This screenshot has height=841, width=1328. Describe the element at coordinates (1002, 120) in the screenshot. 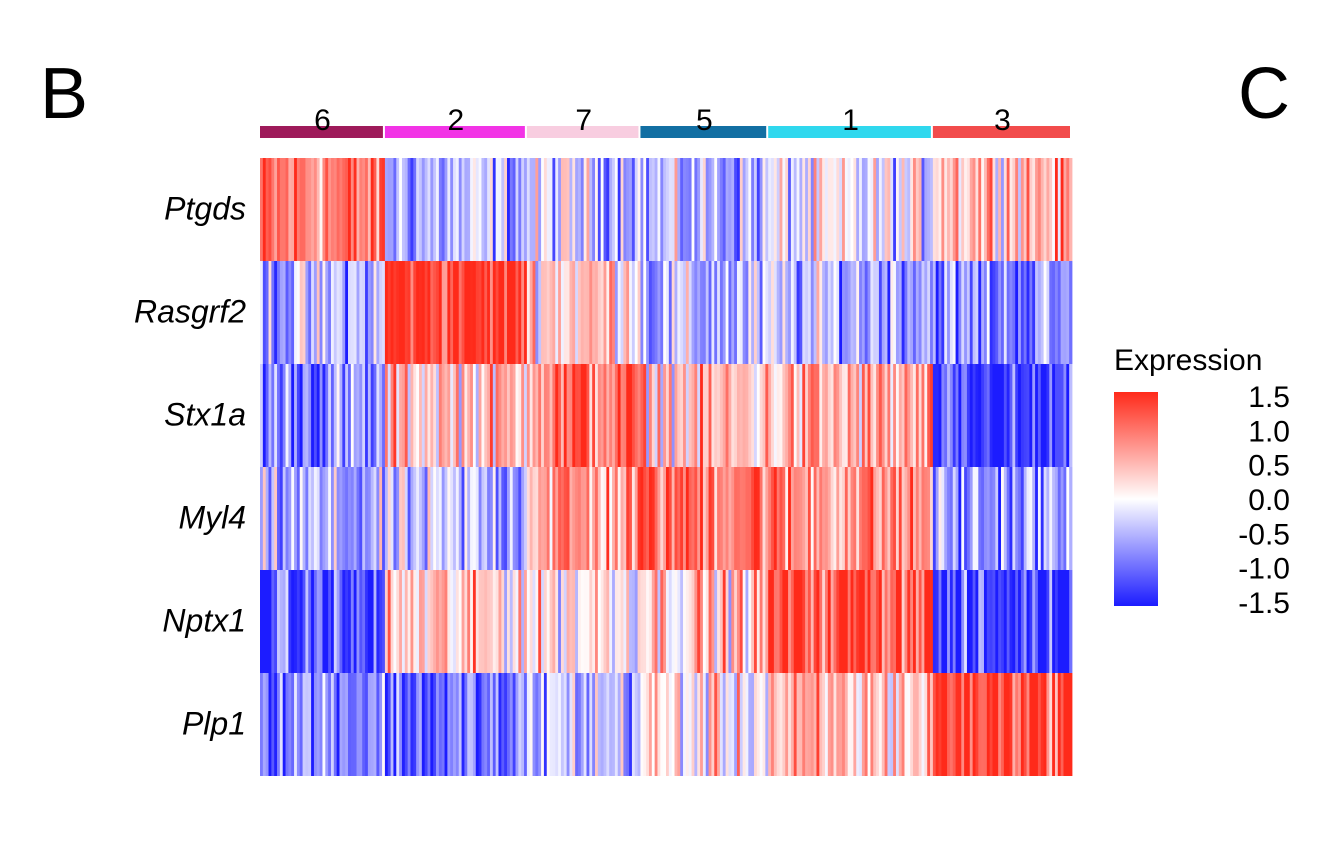

I see `cluster-label-3: 3` at that location.